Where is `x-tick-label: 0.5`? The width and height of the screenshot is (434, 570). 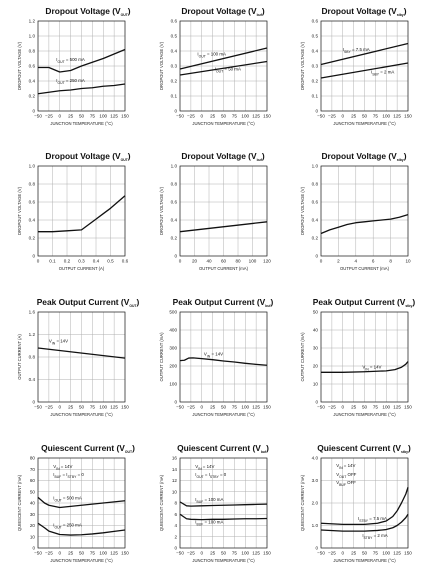 x-tick-label: 0.5 is located at coordinates (110, 261).